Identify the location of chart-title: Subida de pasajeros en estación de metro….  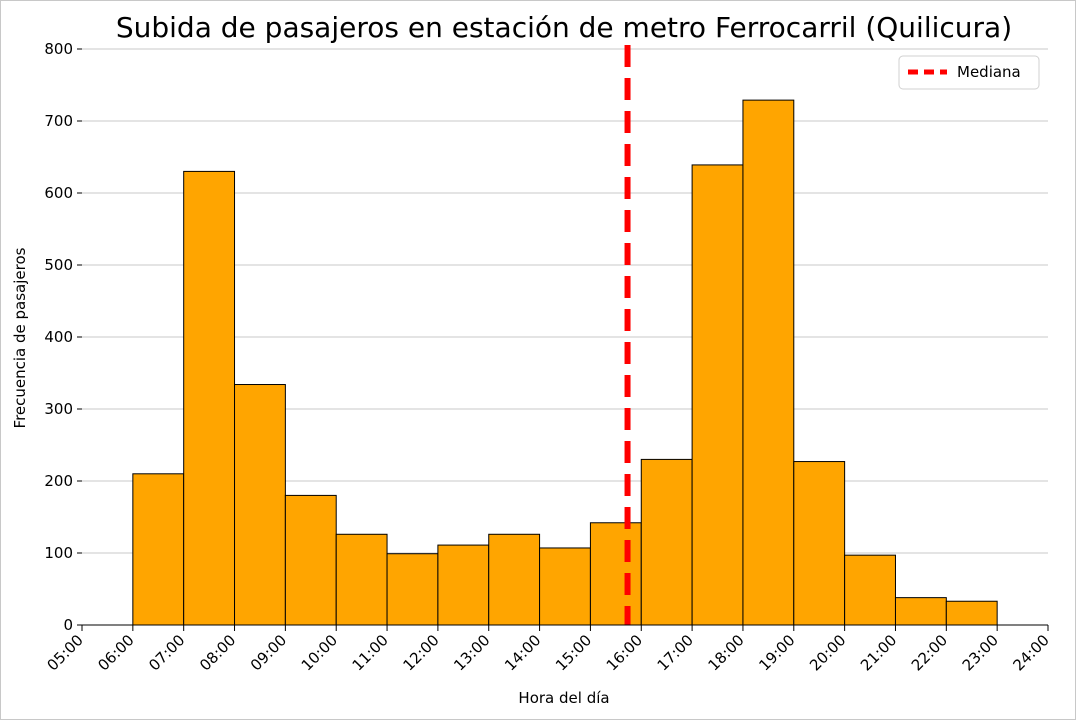
(564, 27).